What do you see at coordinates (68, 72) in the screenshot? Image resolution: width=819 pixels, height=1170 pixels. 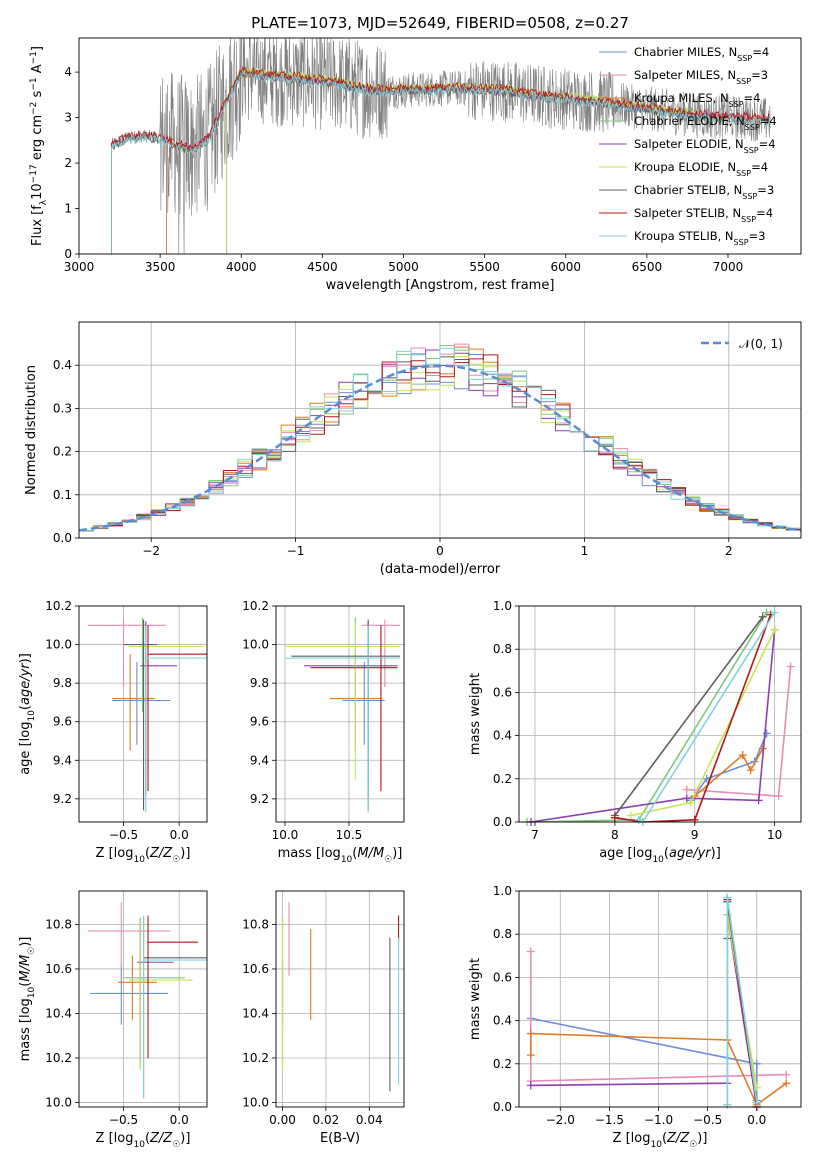 I see `y-tick-label: 4` at bounding box center [68, 72].